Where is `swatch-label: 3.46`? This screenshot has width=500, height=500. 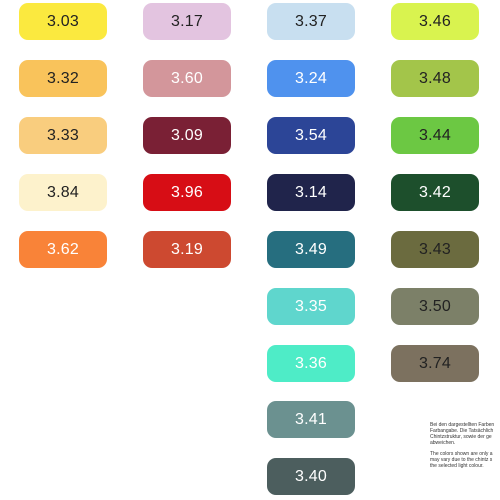
swatch-label: 3.46 is located at coordinates (435, 21).